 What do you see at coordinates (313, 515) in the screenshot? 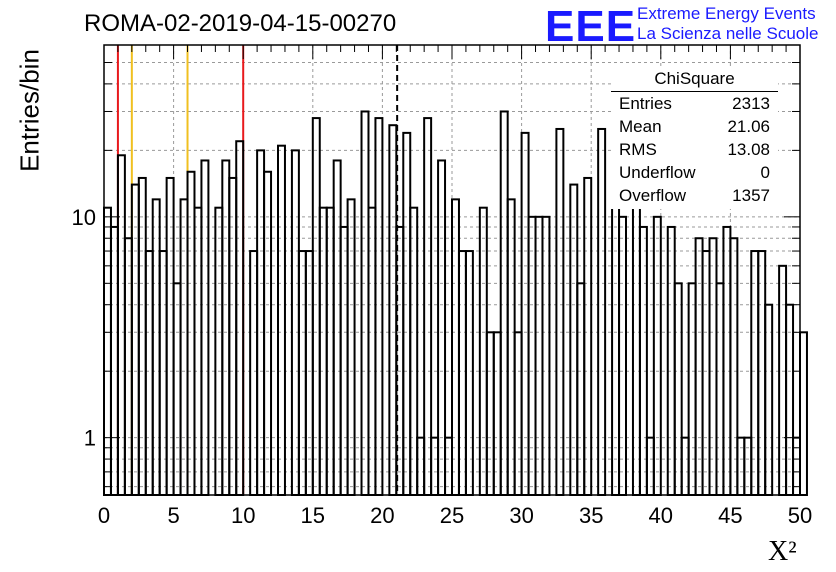
I see `x-tick-label: 15` at bounding box center [313, 515].